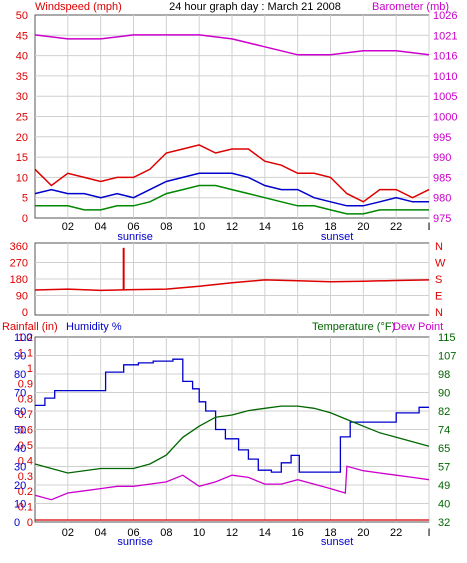 The width and height of the screenshot is (467, 563). What do you see at coordinates (444, 468) in the screenshot?
I see `temperature-tick: 57` at bounding box center [444, 468].